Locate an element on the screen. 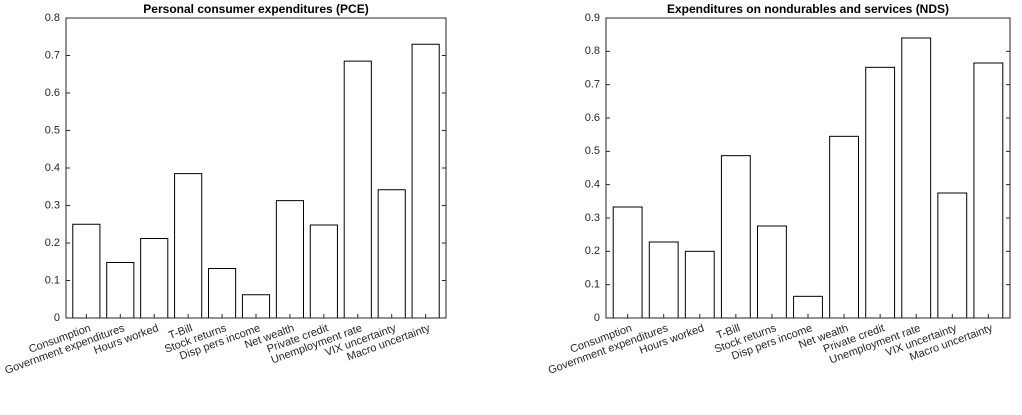  y-tick-label: 0.9 is located at coordinates (592, 18).